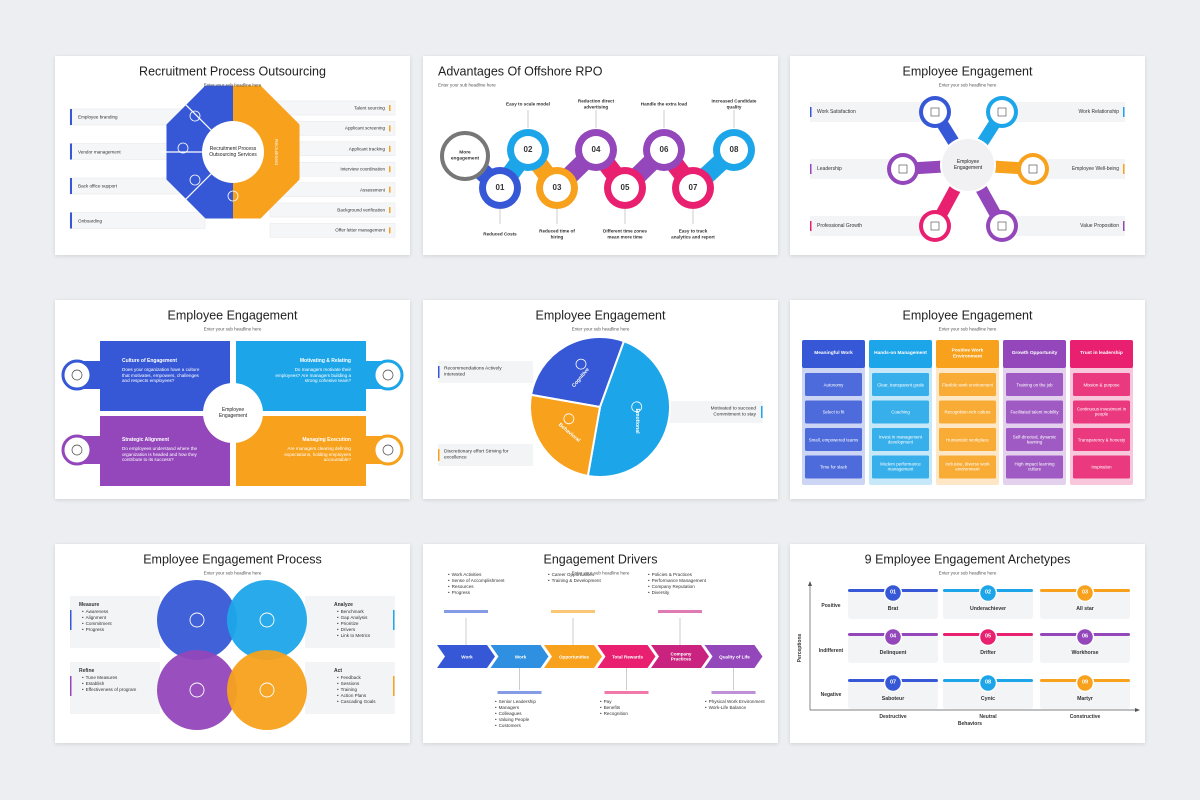 This screenshot has width=1200, height=800. Describe the element at coordinates (275, 152) in the screenshot. I see `label: Recruitment` at that location.